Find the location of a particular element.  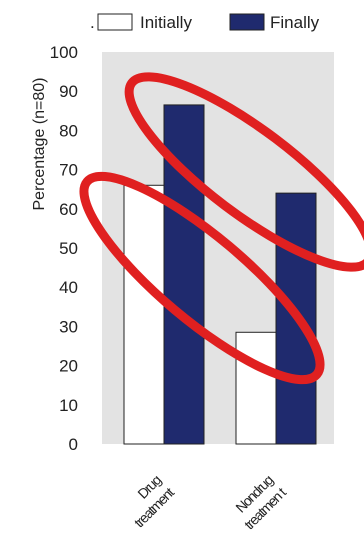

y-axis-ticks: 0 10 20 30 40 50 60 70 80 90 100 is located at coordinates (64, 248).